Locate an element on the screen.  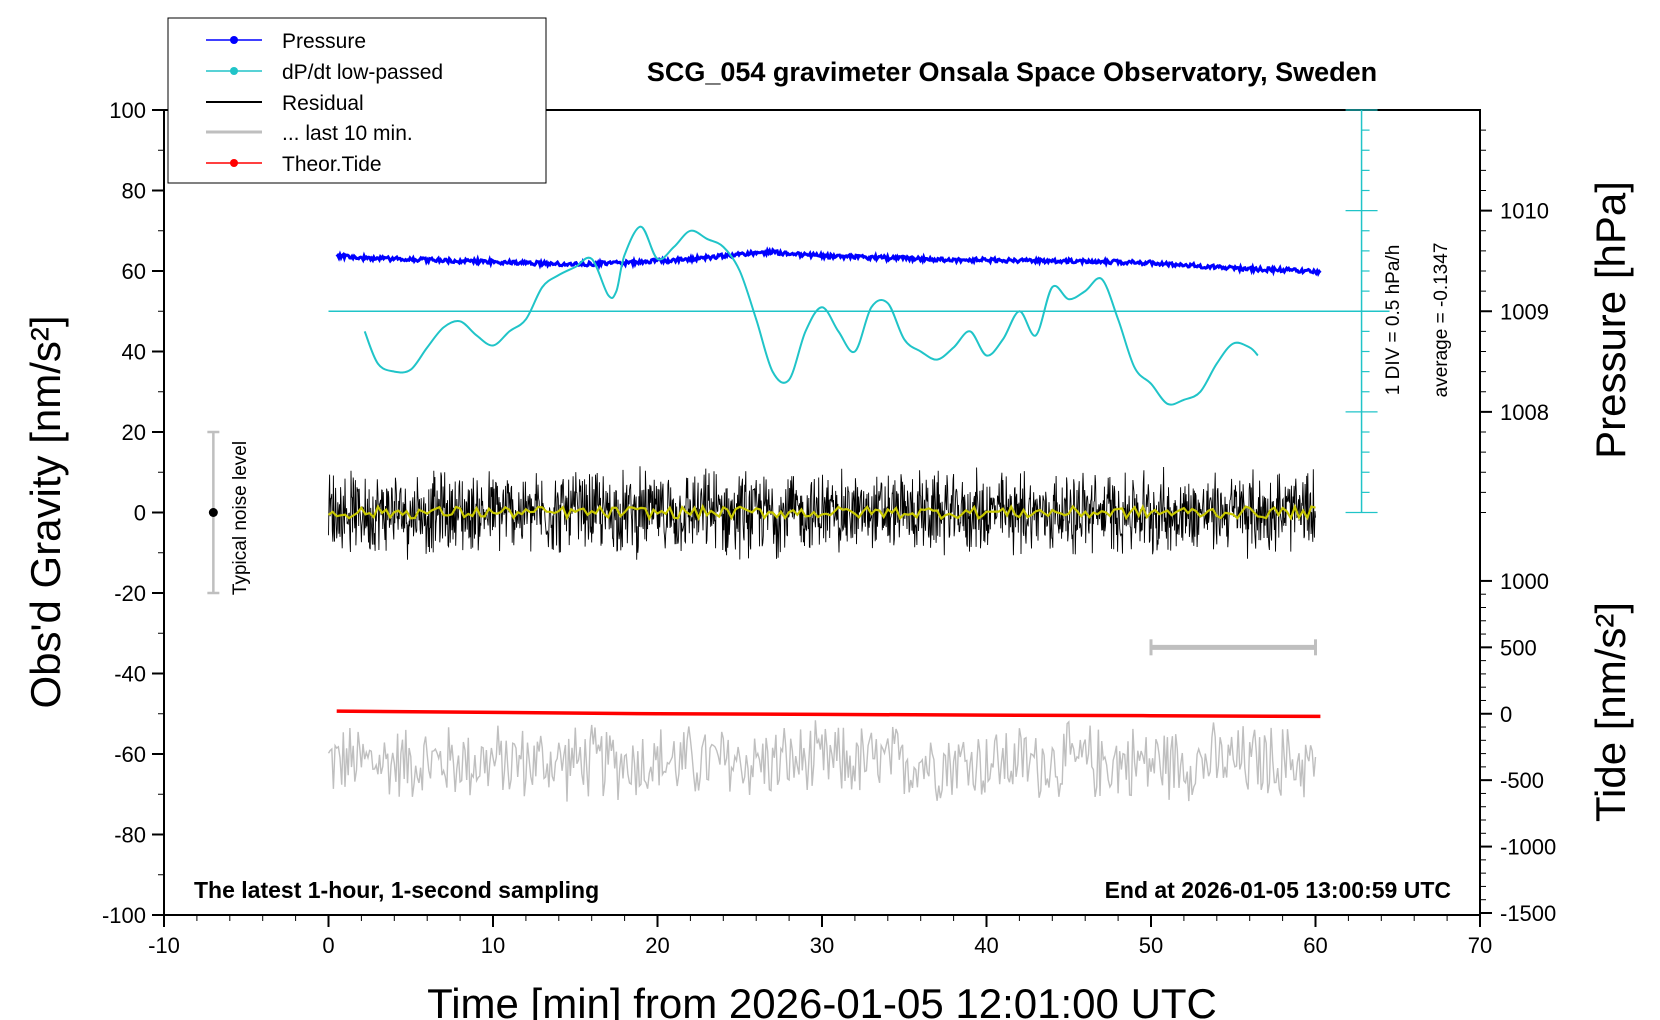
legend-entry-pressure: Pressure is located at coordinates (286, 41).